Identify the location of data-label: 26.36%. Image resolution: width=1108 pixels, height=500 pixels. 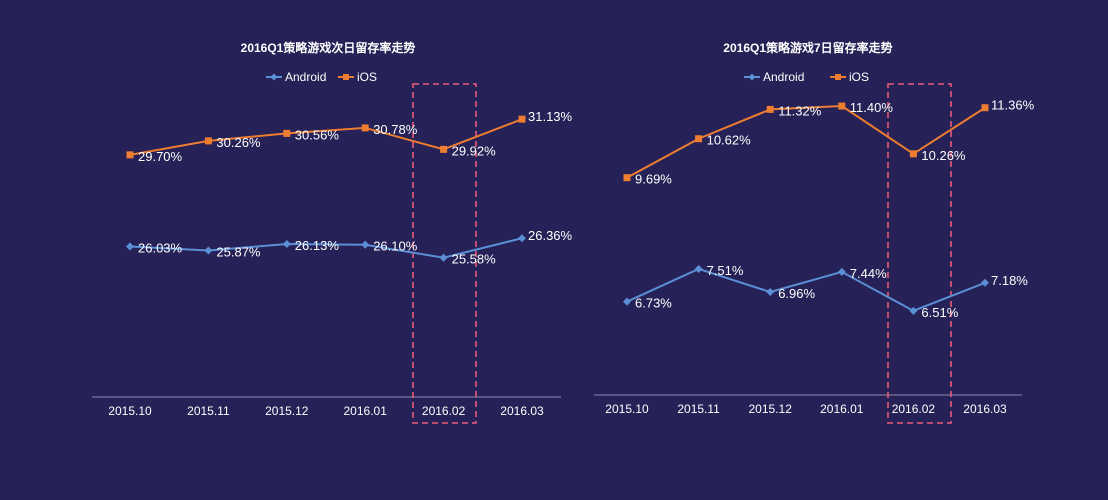
(550, 235).